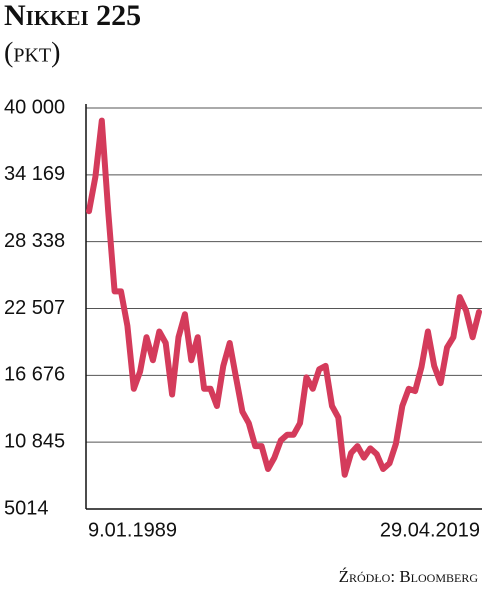 The width and height of the screenshot is (482, 593). I want to click on x-tick-label: 9.01.1989, so click(132, 530).